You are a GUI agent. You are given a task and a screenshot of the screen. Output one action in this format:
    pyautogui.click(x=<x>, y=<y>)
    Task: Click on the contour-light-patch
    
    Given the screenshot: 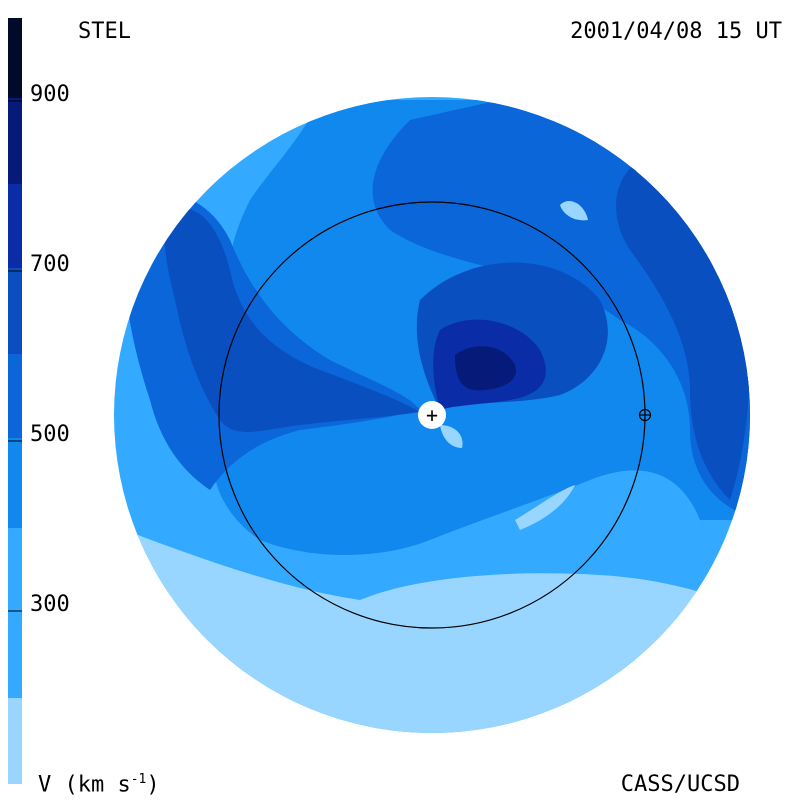 What is the action you would take?
    pyautogui.click(x=545, y=507)
    